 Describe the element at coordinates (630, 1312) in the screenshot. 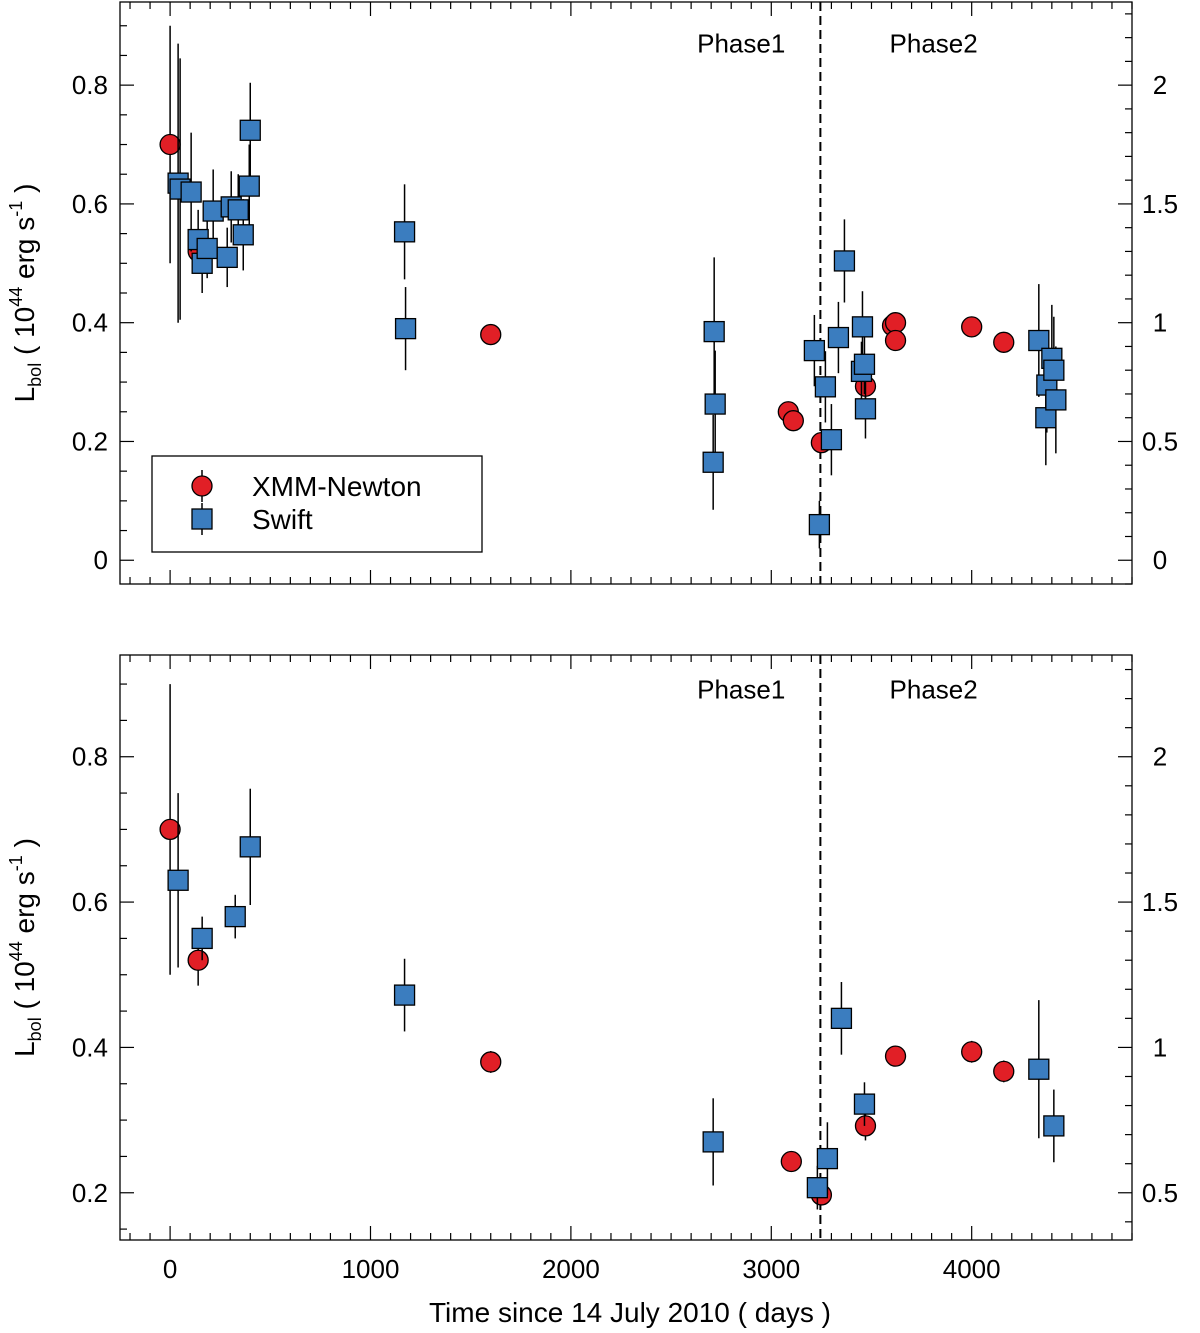

I see `x-axis-label: Time since 14 July 2010 ( days )` at that location.